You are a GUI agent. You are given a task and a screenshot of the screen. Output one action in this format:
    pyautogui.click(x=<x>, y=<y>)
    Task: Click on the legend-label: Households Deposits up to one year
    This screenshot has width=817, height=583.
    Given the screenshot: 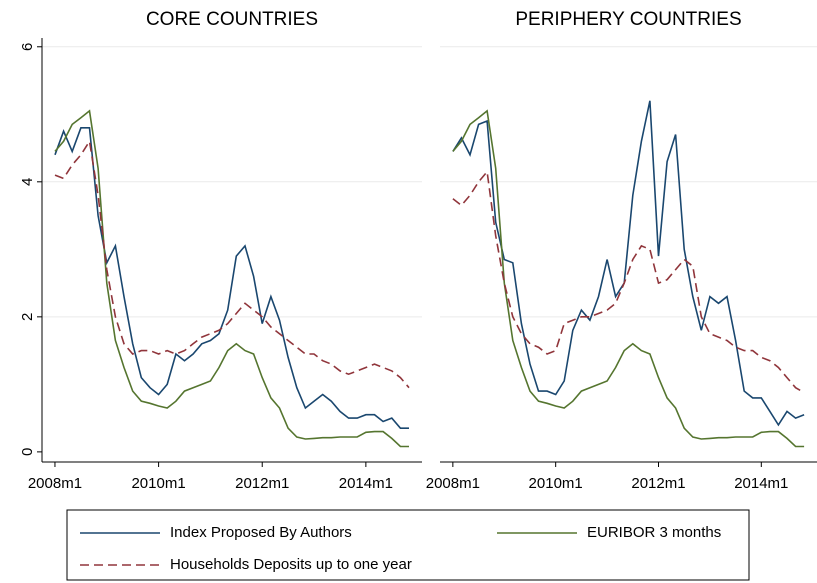 What is the action you would take?
    pyautogui.click(x=291, y=564)
    